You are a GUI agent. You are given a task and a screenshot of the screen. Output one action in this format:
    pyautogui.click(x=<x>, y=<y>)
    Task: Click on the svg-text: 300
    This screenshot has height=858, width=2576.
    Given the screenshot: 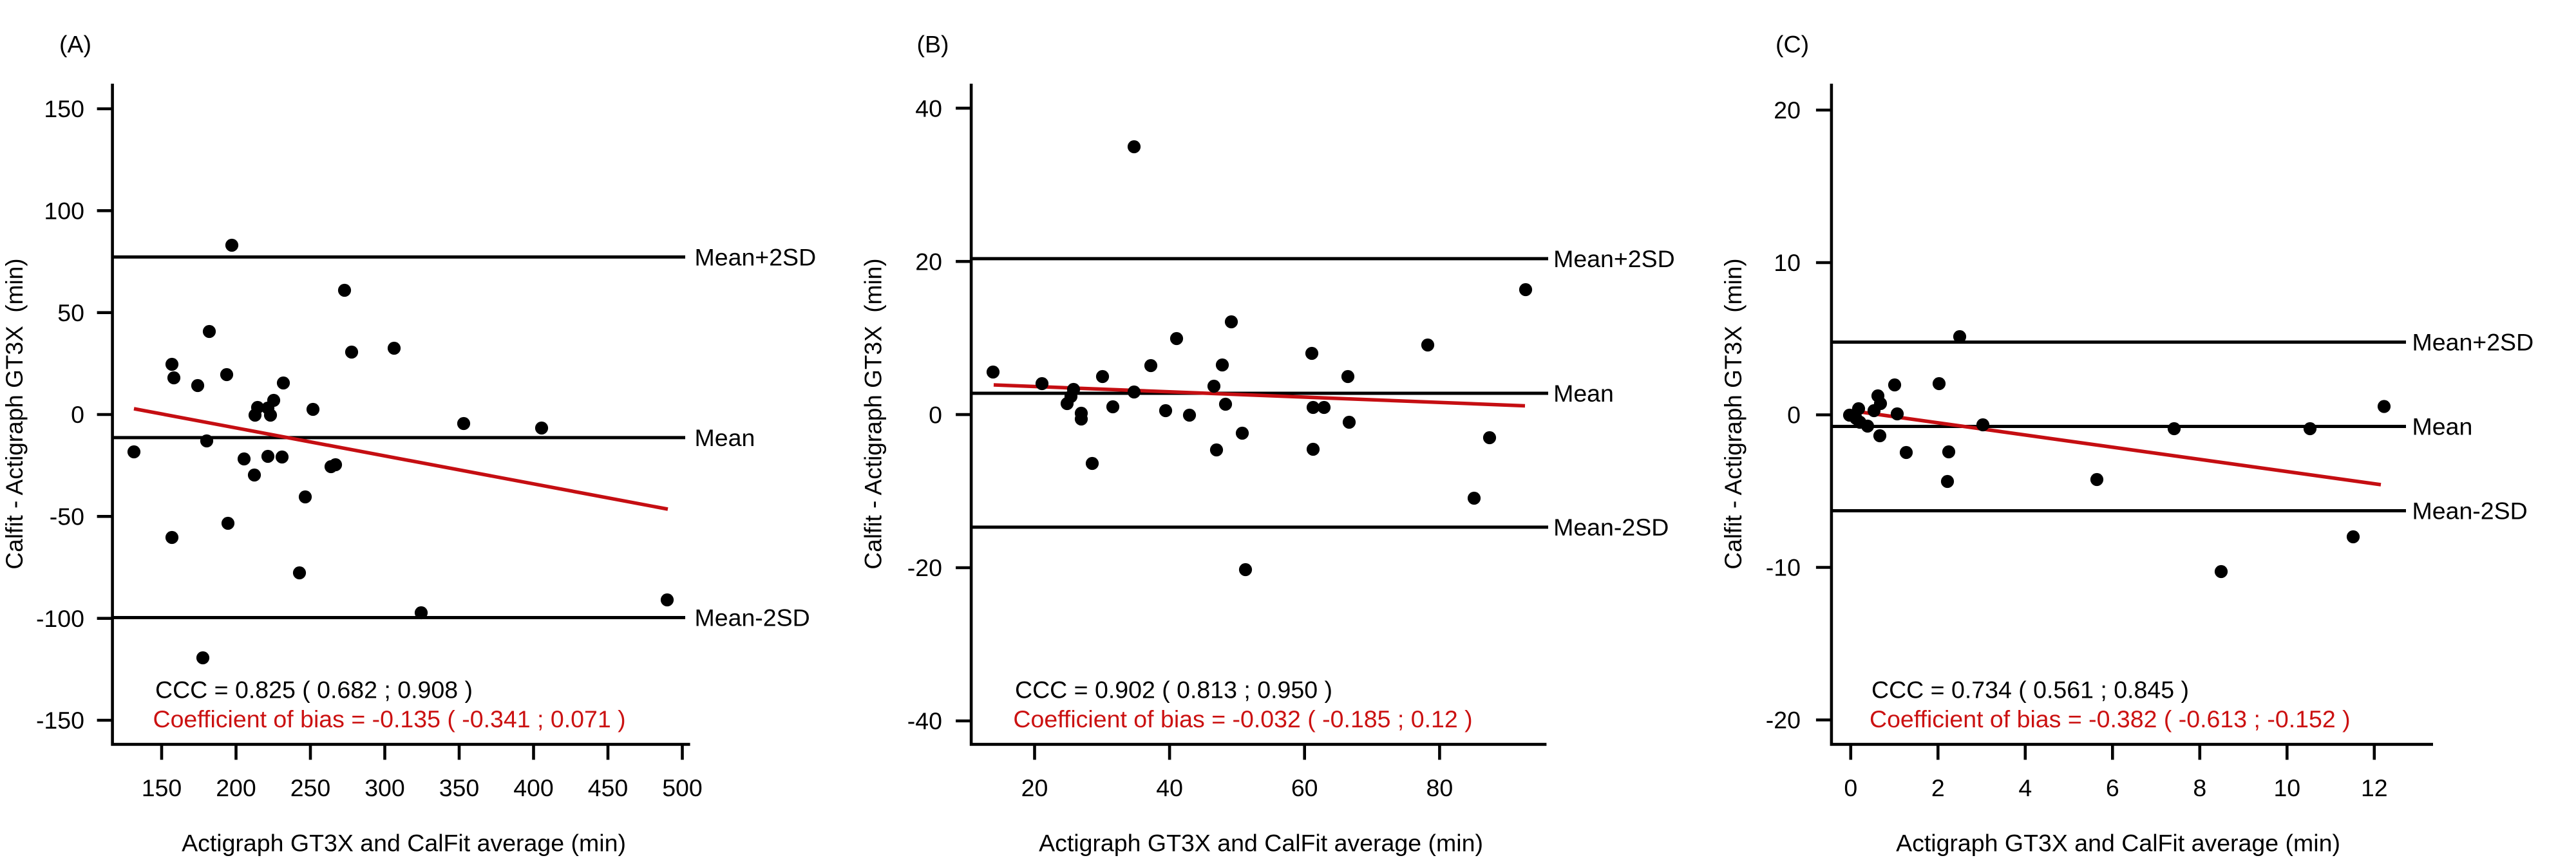 What is the action you would take?
    pyautogui.click(x=385, y=787)
    